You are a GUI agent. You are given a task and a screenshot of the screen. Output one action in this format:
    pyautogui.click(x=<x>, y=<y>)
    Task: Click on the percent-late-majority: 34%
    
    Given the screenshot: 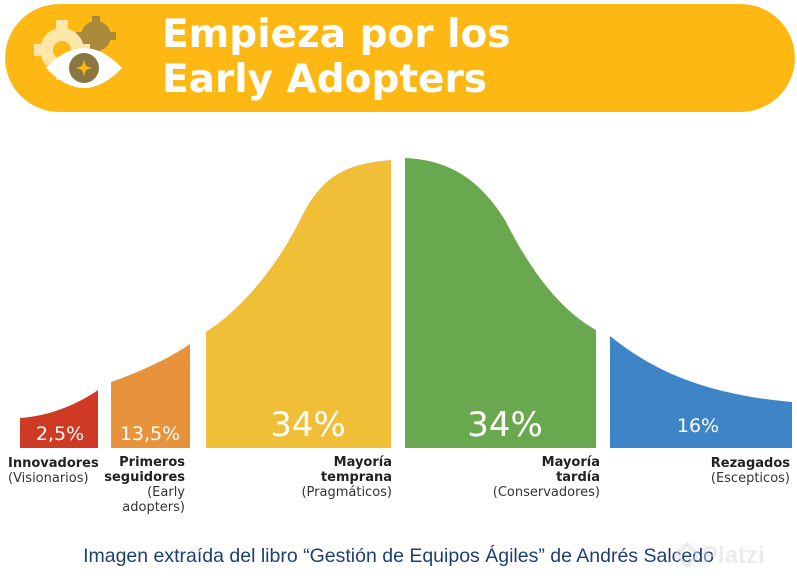 What is the action you would take?
    pyautogui.click(x=505, y=425)
    